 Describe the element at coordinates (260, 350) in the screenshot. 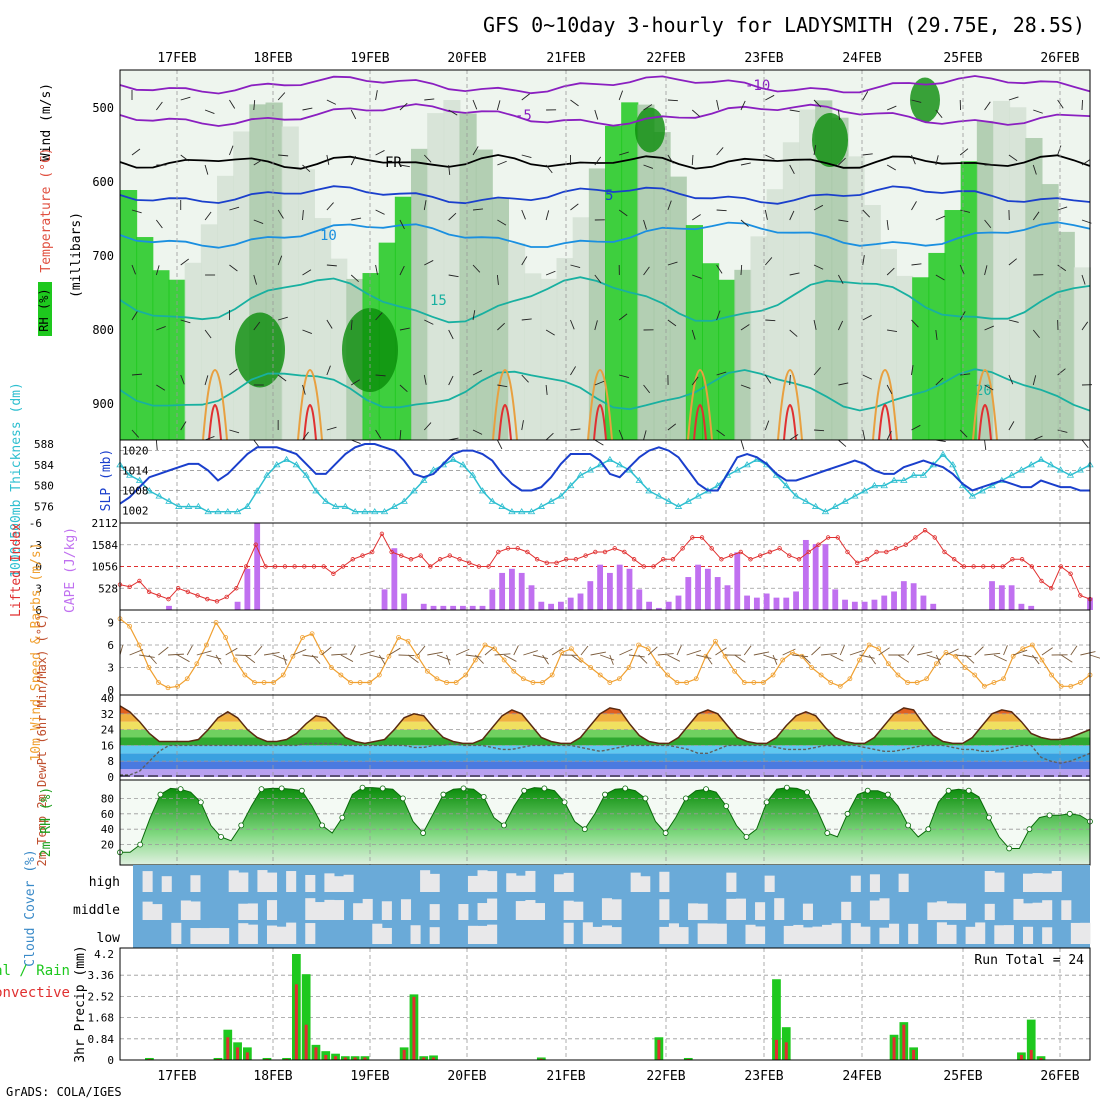

I see `rh-core` at that location.